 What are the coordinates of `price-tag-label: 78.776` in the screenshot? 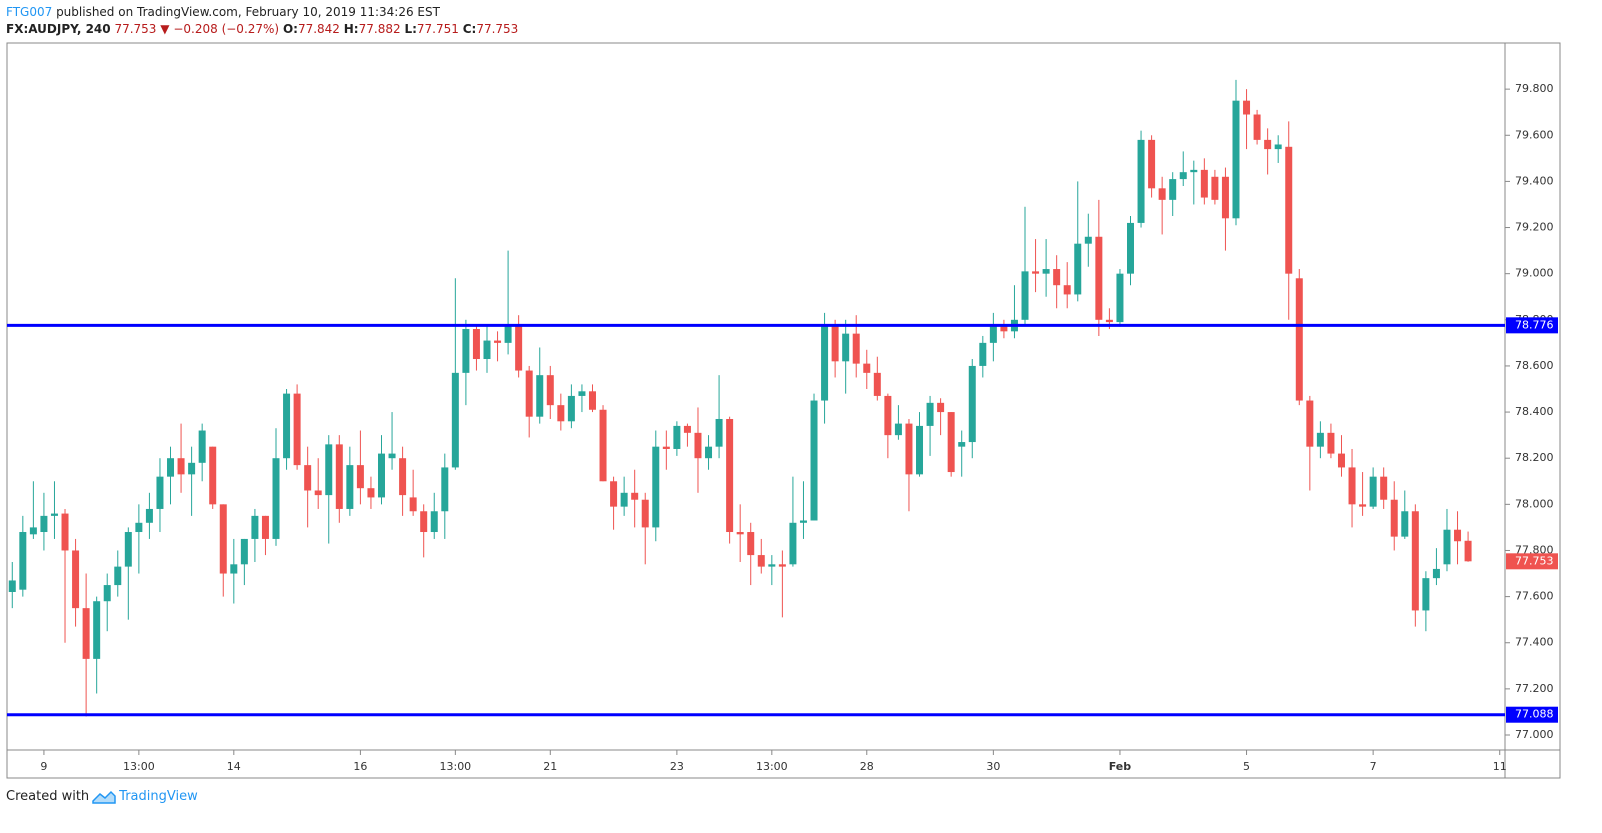 It's located at (1534, 324).